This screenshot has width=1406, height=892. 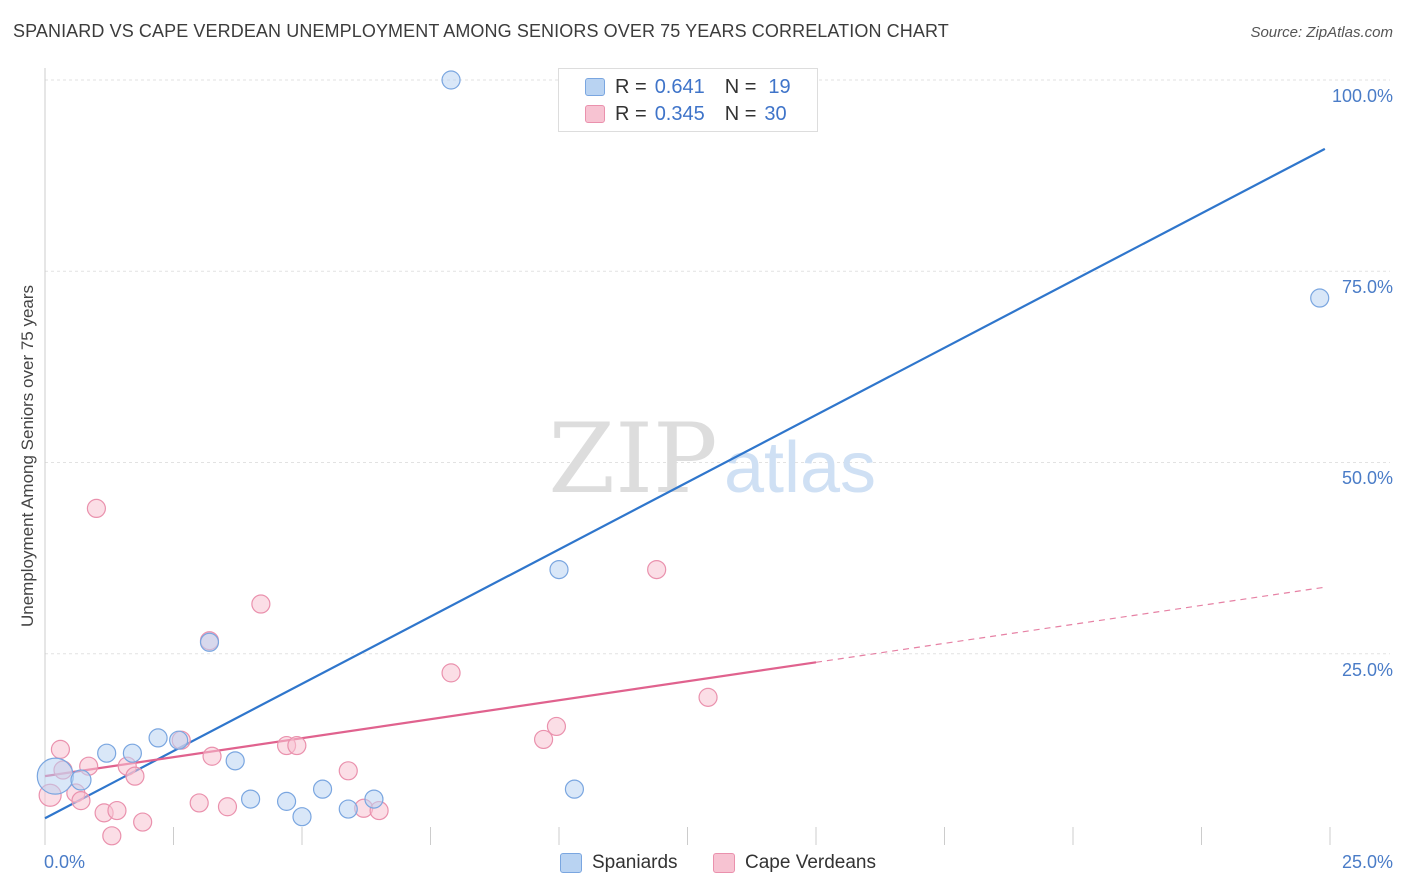 I want to click on legend-row-cape-verdeans: R = 0.345 N = 30, so click(x=686, y=114).